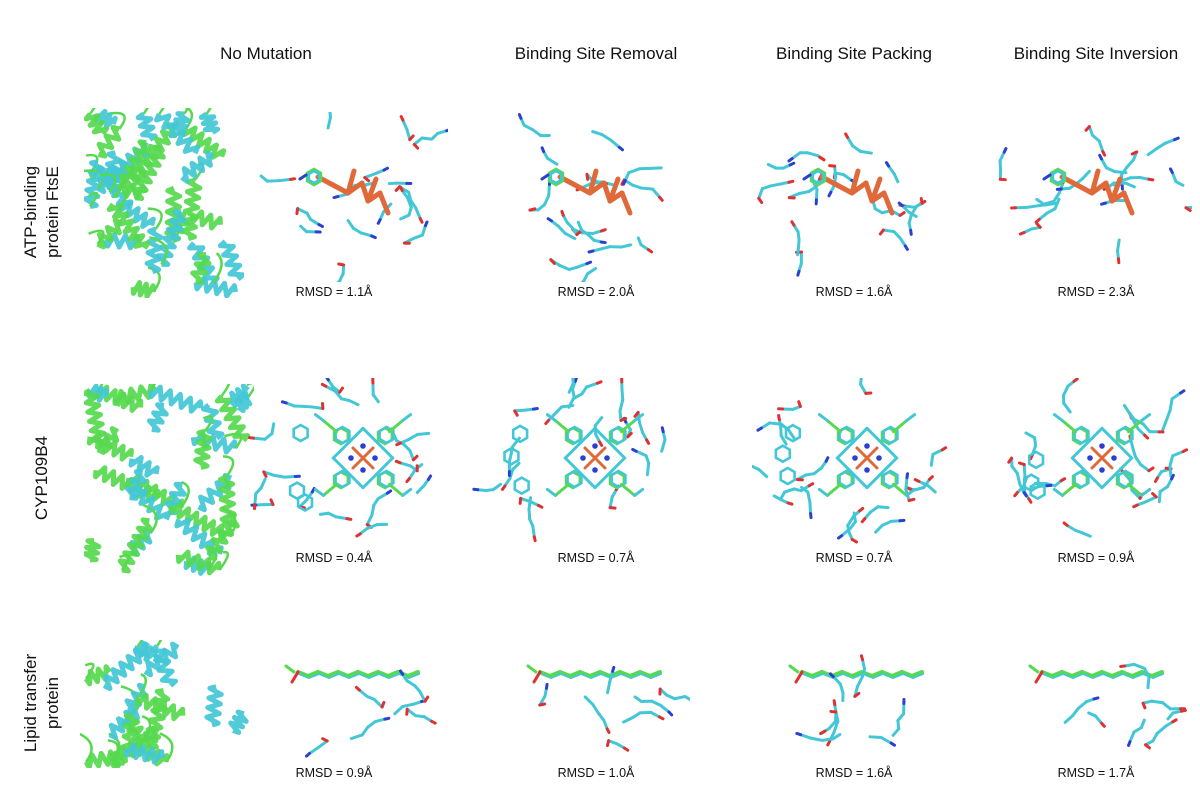 Image resolution: width=1200 pixels, height=803 pixels. Describe the element at coordinates (53, 703) in the screenshot. I see `row-label-line2: protein` at that location.